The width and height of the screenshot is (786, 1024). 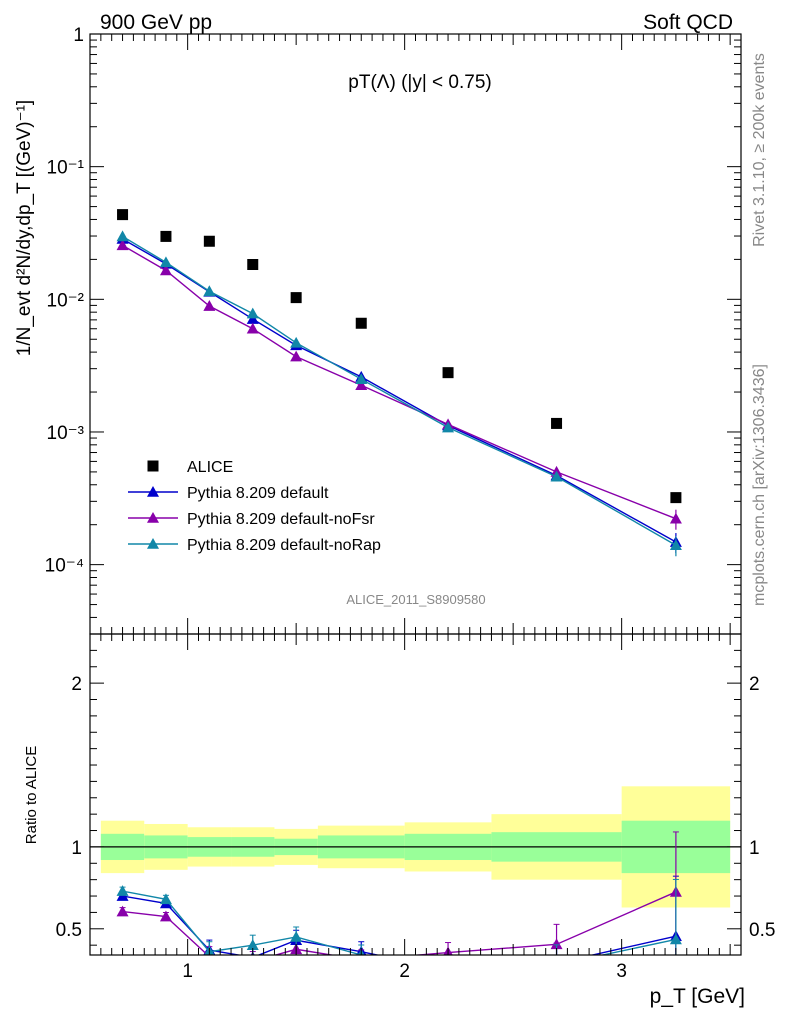 What do you see at coordinates (76, 684) in the screenshot?
I see `ratio-y-tick-label: 2` at bounding box center [76, 684].